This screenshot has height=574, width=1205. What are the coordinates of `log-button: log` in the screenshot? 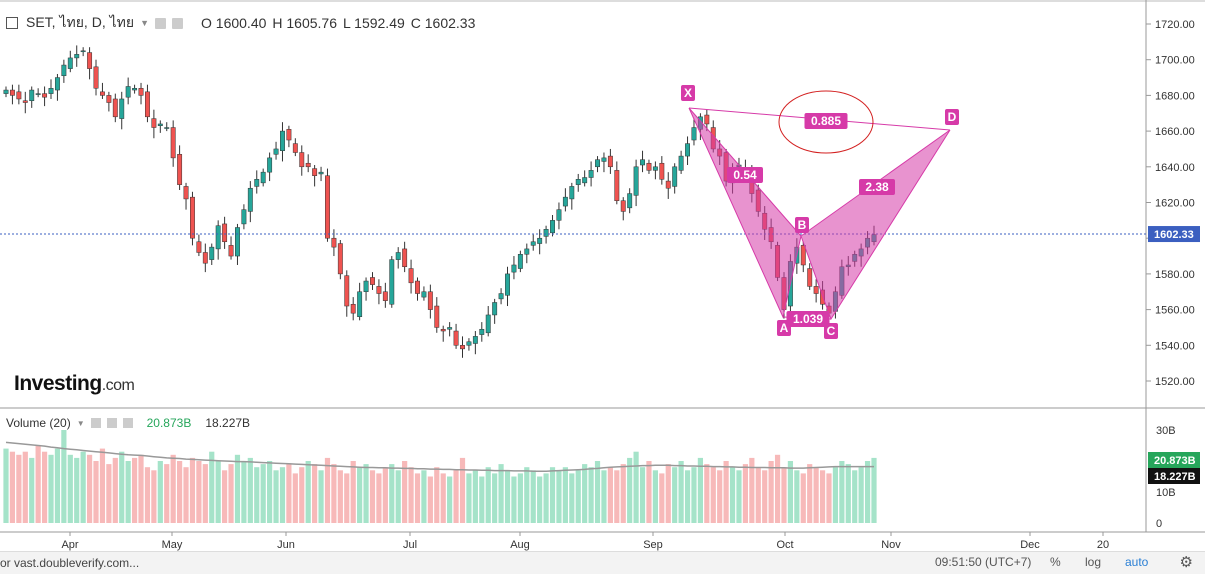 It's located at (1093, 562).